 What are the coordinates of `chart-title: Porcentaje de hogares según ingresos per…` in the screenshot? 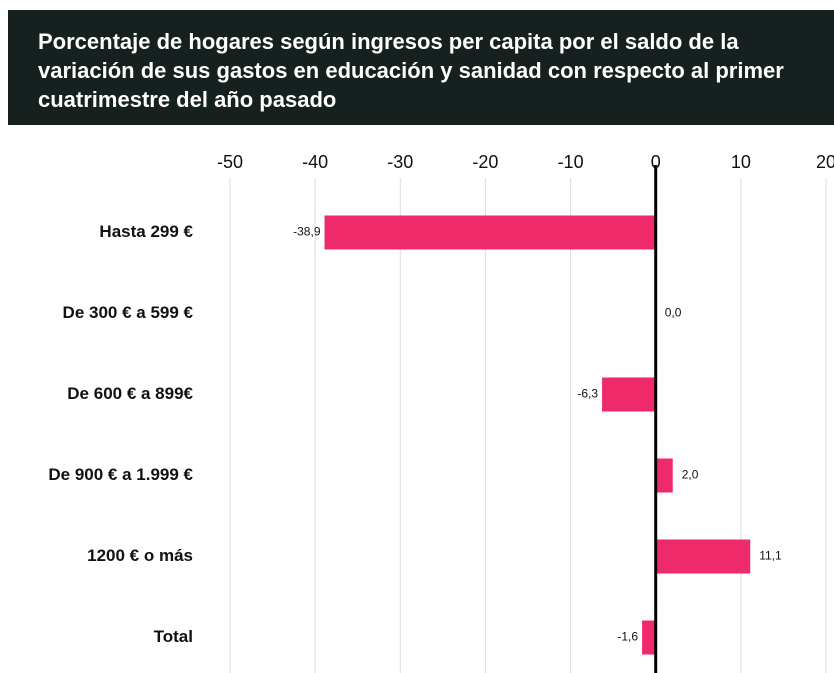 It's located at (411, 70).